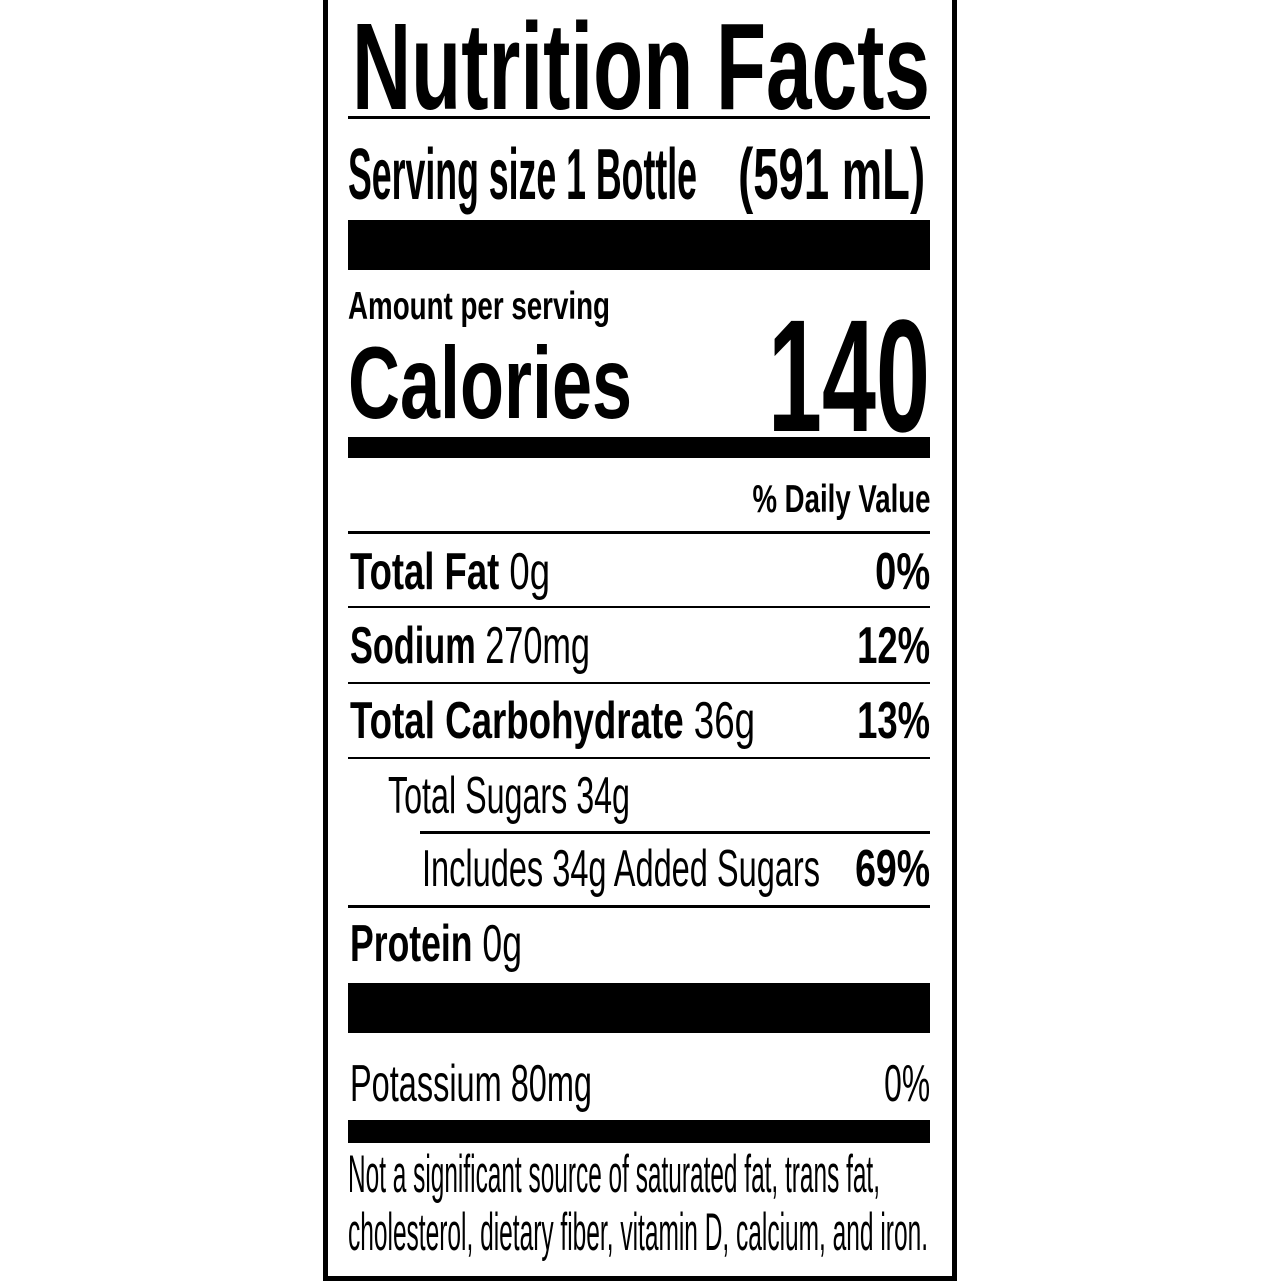 This screenshot has height=1281, width=1280. I want to click on nutrient-potassium: Potassium 80mg, so click(471, 1084).